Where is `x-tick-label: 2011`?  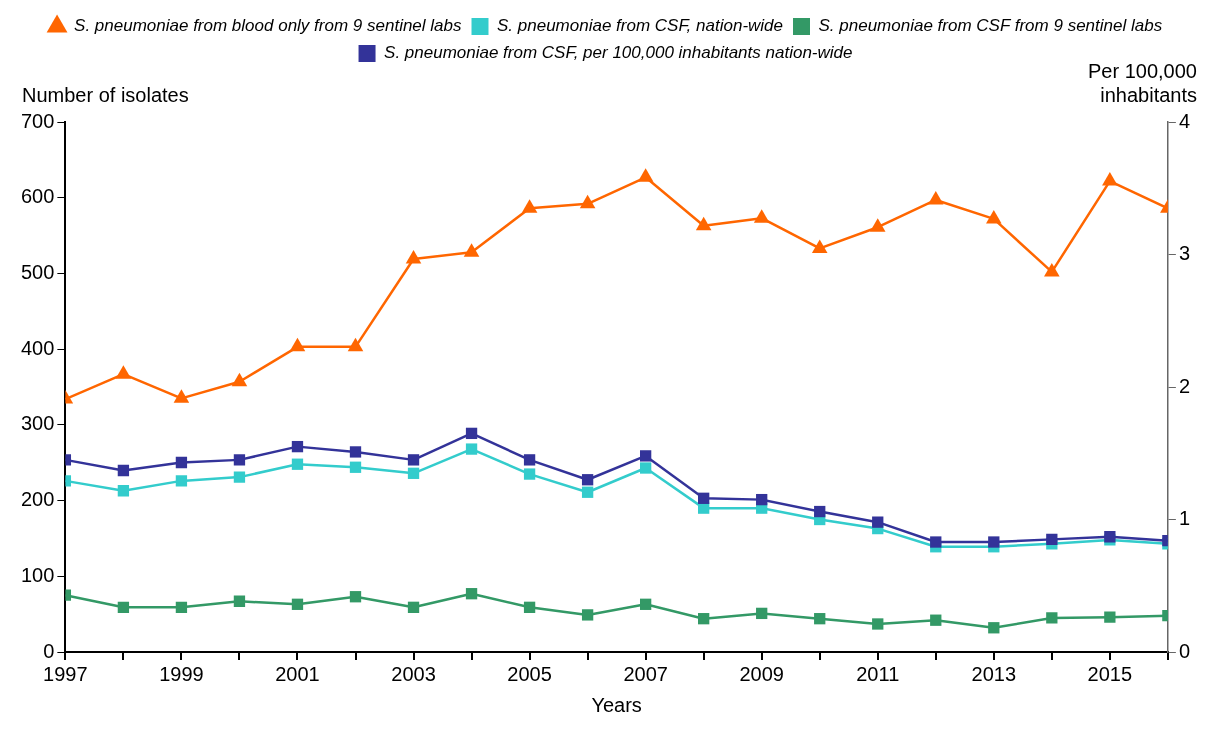 x-tick-label: 2011 is located at coordinates (878, 673).